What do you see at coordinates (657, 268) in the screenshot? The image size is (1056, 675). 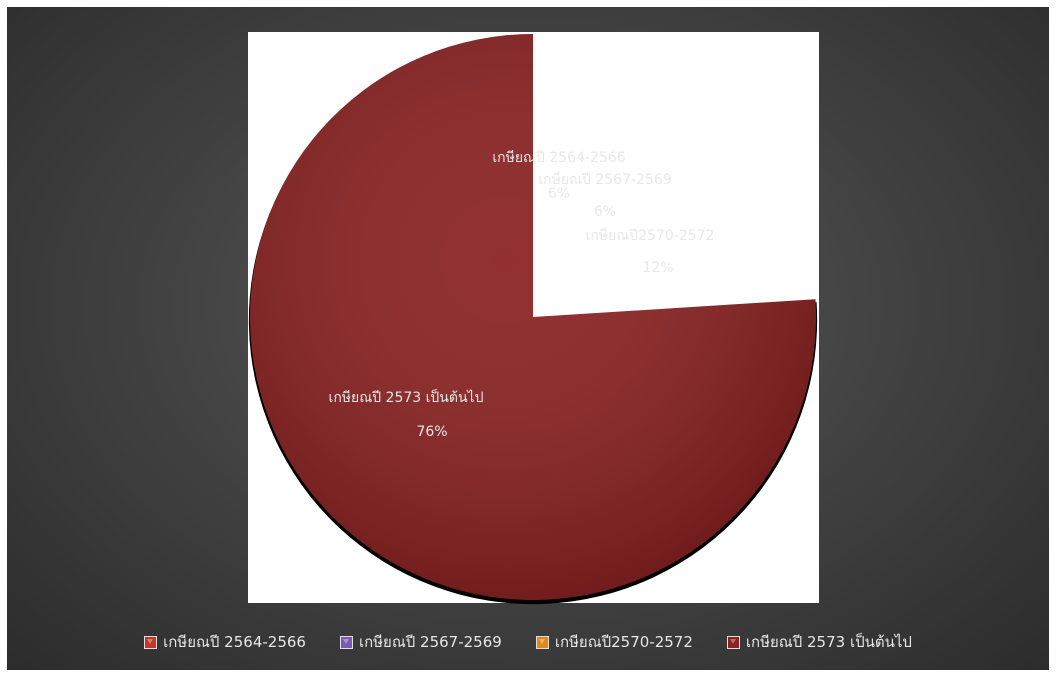 I see `slice-percent-label: 12%` at bounding box center [657, 268].